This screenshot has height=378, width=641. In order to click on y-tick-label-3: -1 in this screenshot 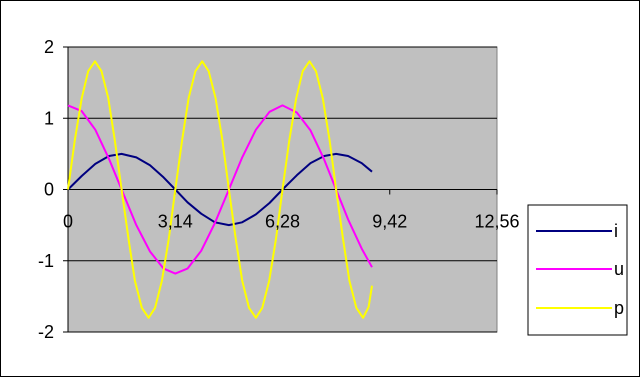, I will do `click(46, 261)`.